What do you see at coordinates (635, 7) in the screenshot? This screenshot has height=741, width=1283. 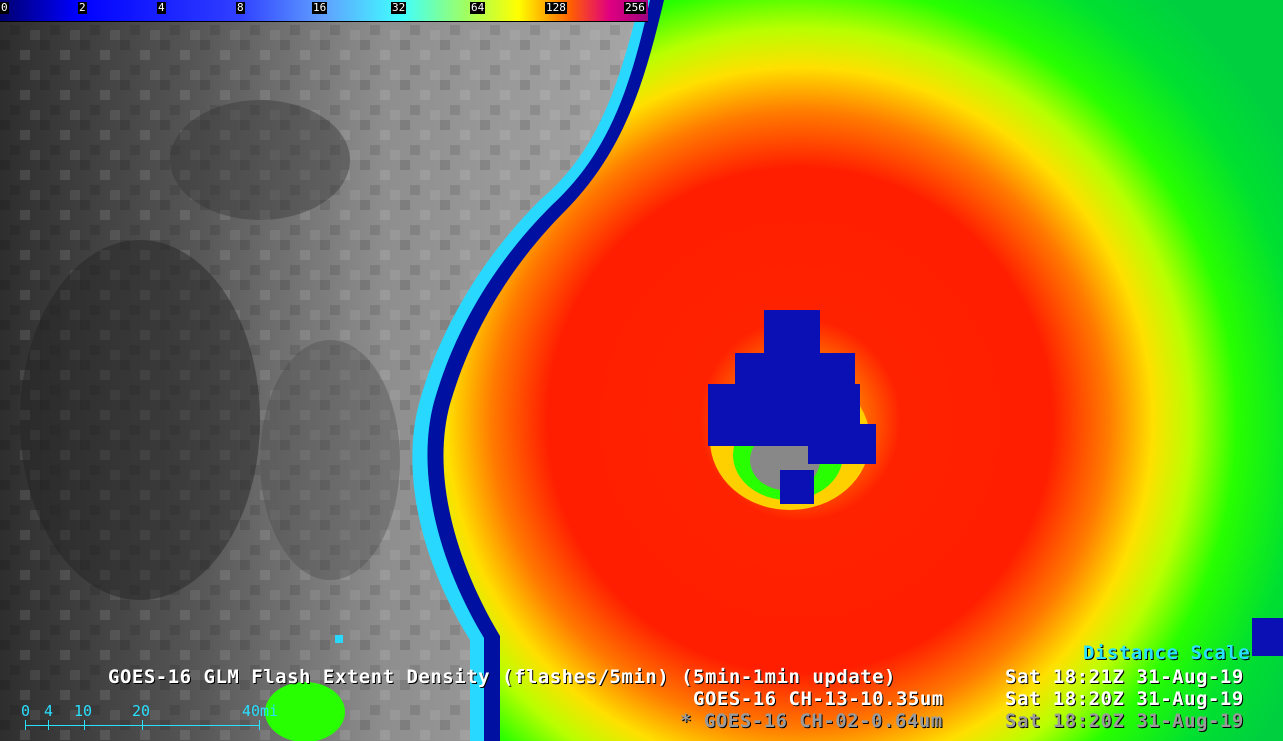 I see `colorbar-label: 256` at bounding box center [635, 7].